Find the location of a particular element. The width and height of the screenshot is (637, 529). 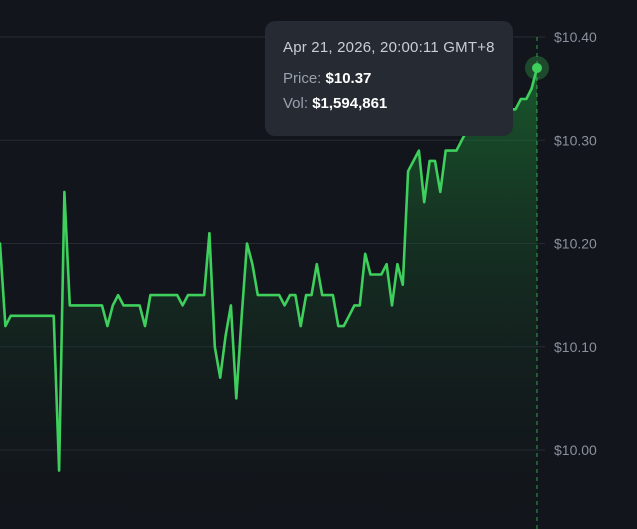

hover-marker is located at coordinates (537, 67).